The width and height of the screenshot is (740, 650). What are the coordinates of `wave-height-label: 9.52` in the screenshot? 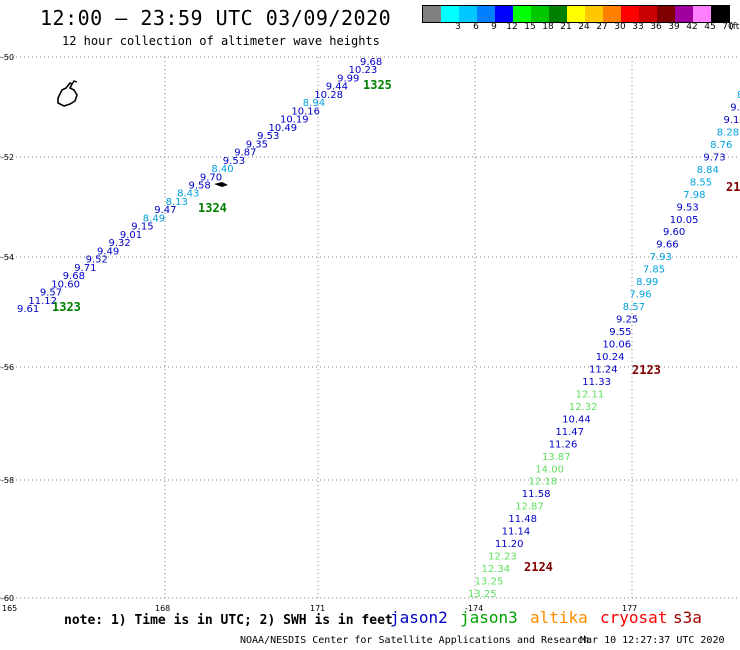 It's located at (97, 260).